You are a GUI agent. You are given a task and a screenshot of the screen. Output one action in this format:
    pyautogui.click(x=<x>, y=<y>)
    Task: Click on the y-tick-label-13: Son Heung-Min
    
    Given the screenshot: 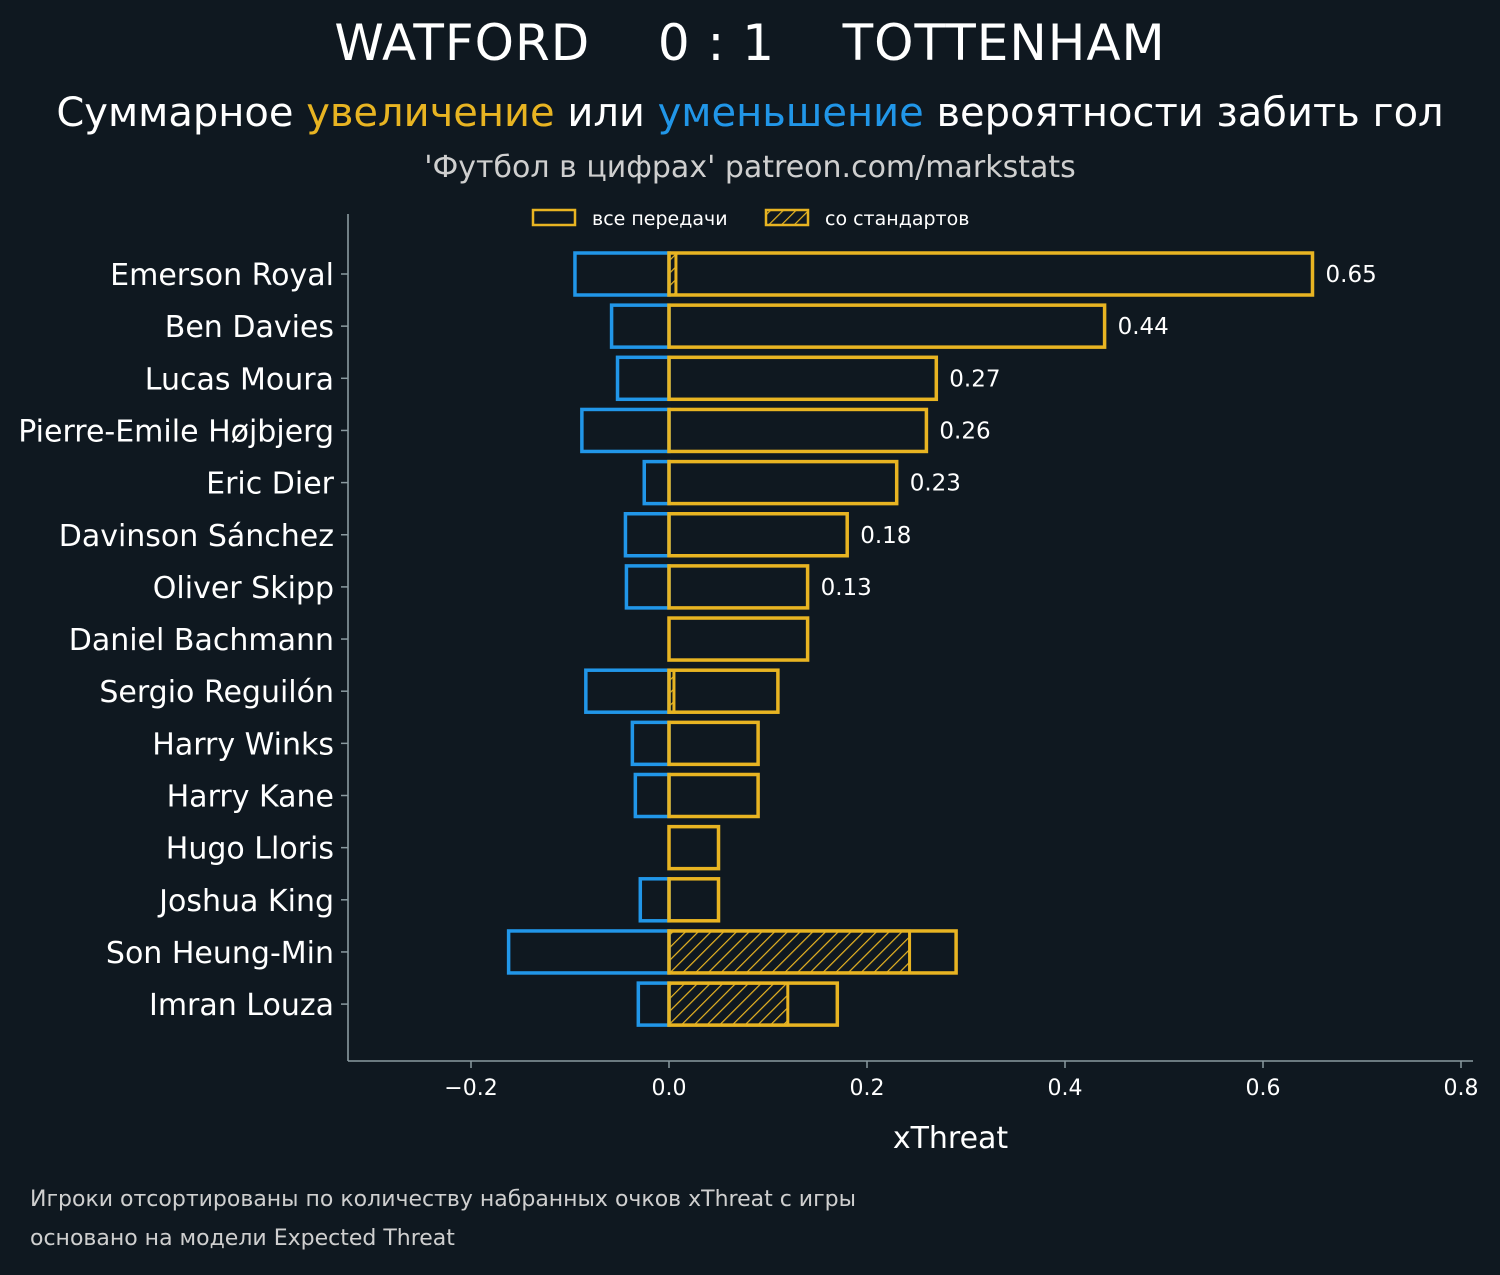 What is the action you would take?
    pyautogui.click(x=220, y=953)
    